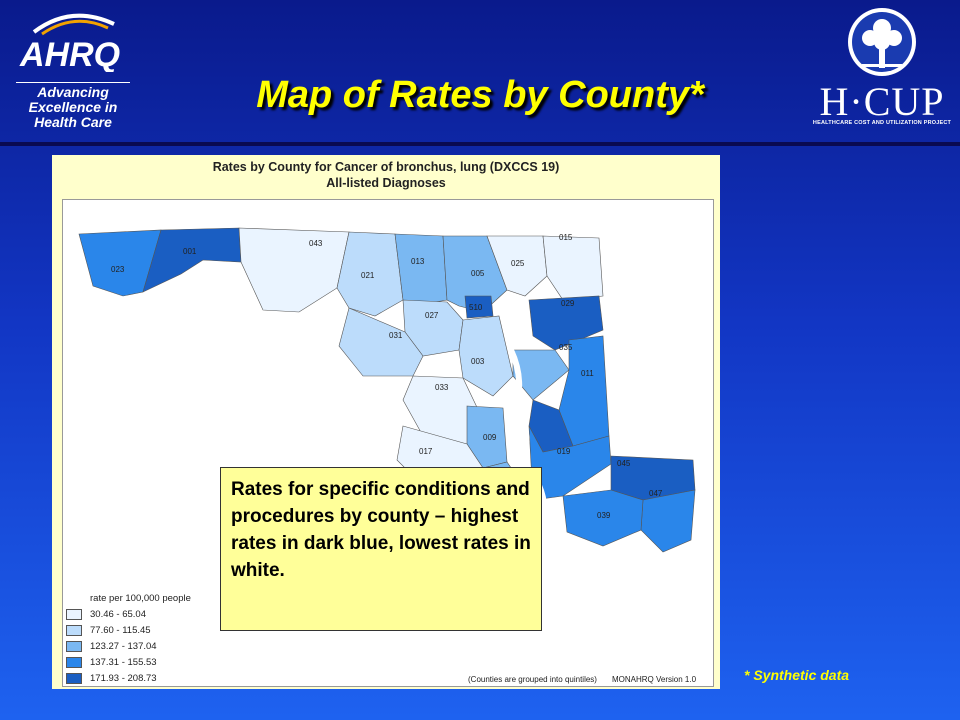 The height and width of the screenshot is (720, 960). I want to click on label-045: 045, so click(624, 463).